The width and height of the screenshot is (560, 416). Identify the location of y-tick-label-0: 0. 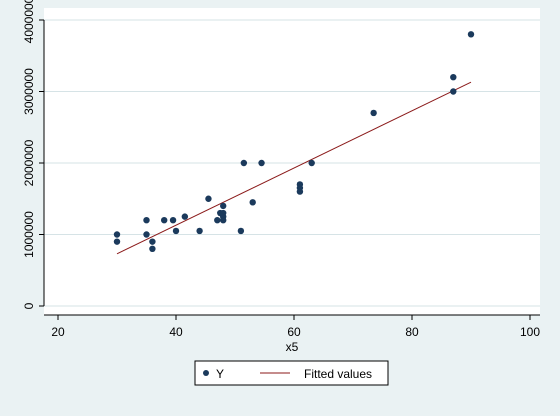
(29, 305).